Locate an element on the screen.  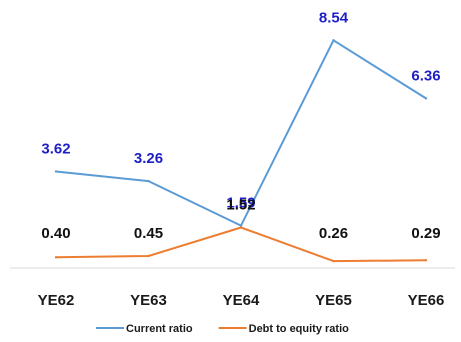
x-axis-tick-labels: YE62 YE63 YE64 YE65 YE66 is located at coordinates (241, 300).